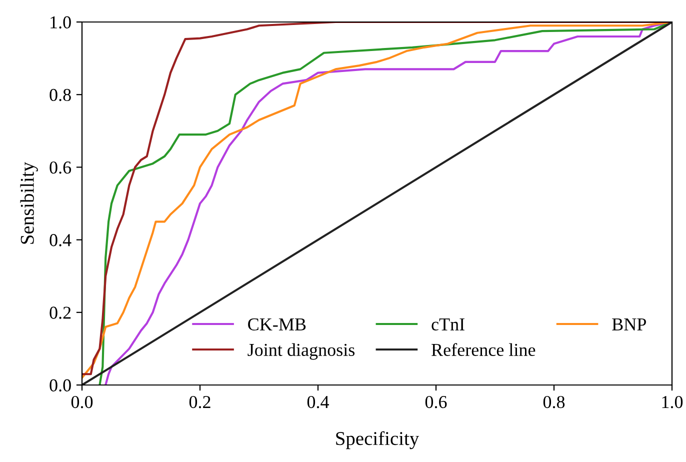 Image resolution: width=686 pixels, height=462 pixels. Describe the element at coordinates (82, 402) in the screenshot. I see `x-tick-label: 0.0` at that location.